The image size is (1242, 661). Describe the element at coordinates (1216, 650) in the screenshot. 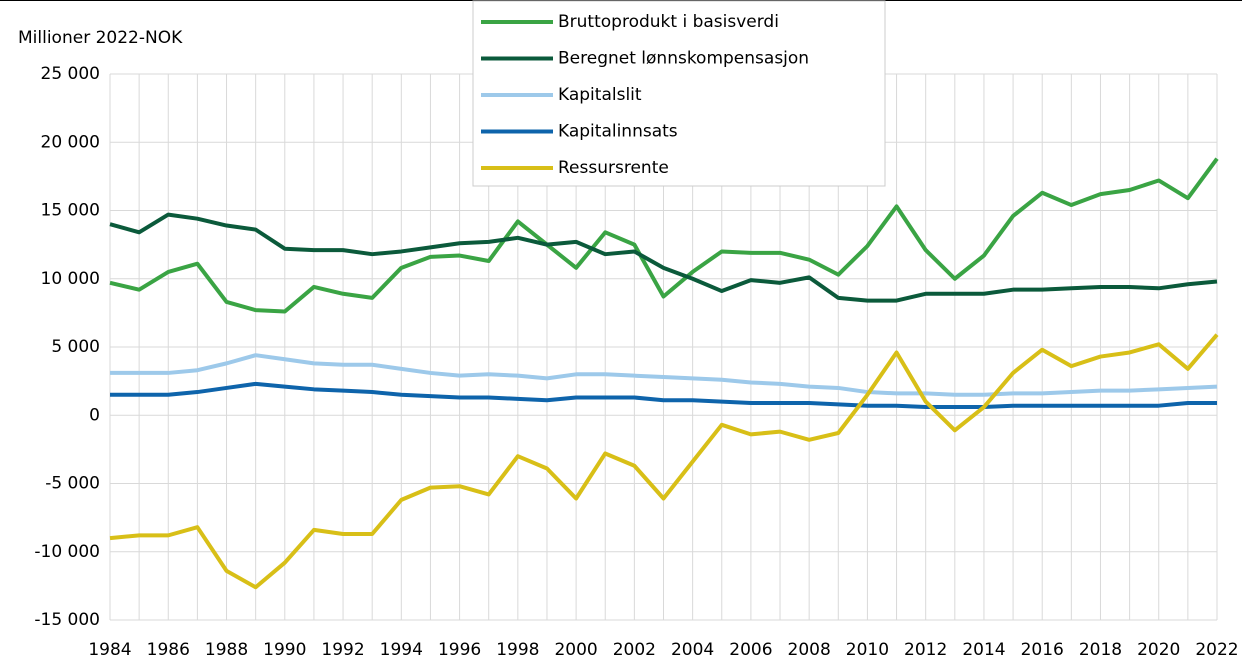

I see `x-tick-label: 2022` at that location.